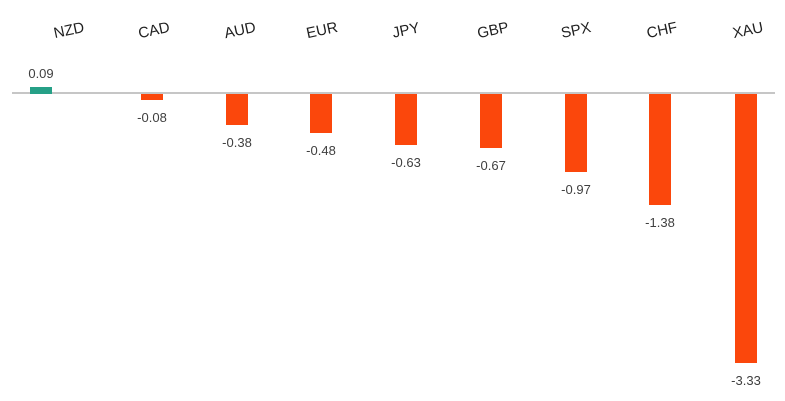  What do you see at coordinates (237, 109) in the screenshot?
I see `bar-aud` at bounding box center [237, 109].